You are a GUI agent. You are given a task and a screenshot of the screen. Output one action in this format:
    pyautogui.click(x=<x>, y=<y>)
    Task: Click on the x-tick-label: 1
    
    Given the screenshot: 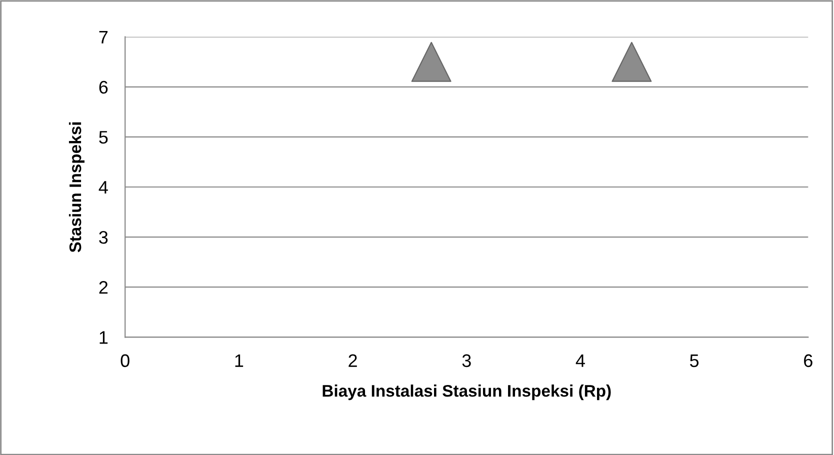 What is the action you would take?
    pyautogui.click(x=239, y=360)
    